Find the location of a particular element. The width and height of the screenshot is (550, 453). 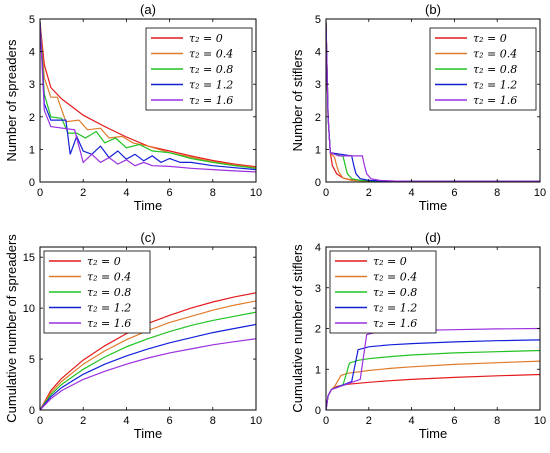

panel-title: (c) is located at coordinates (147, 237).